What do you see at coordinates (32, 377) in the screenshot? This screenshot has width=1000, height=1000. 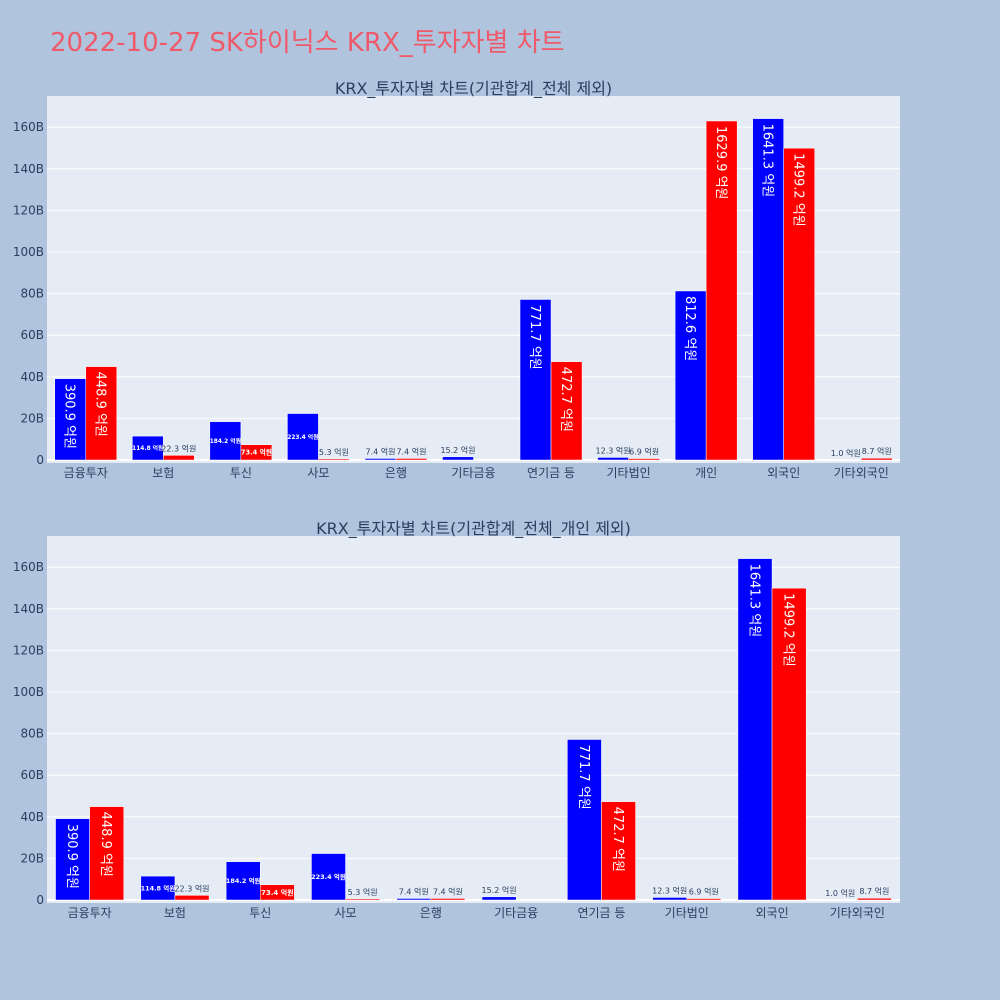 I see `y-tick-label: 40B` at bounding box center [32, 377].